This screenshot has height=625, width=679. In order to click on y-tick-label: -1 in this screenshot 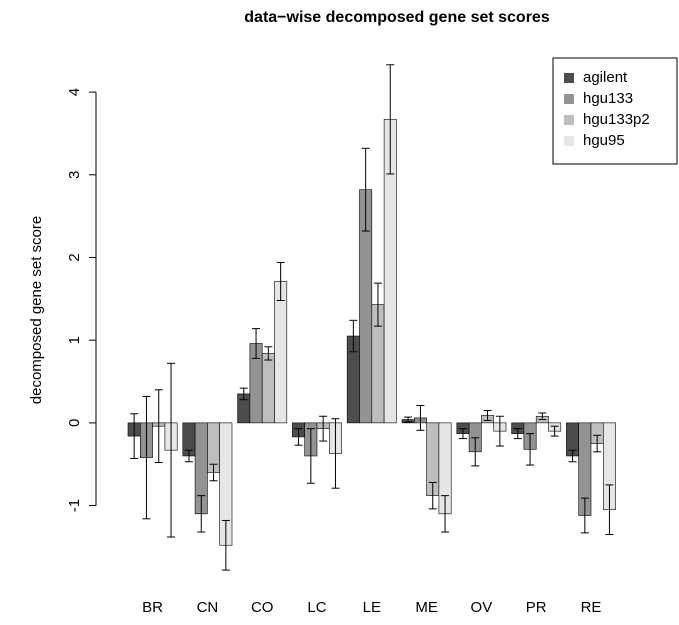, I will do `click(74, 505)`.